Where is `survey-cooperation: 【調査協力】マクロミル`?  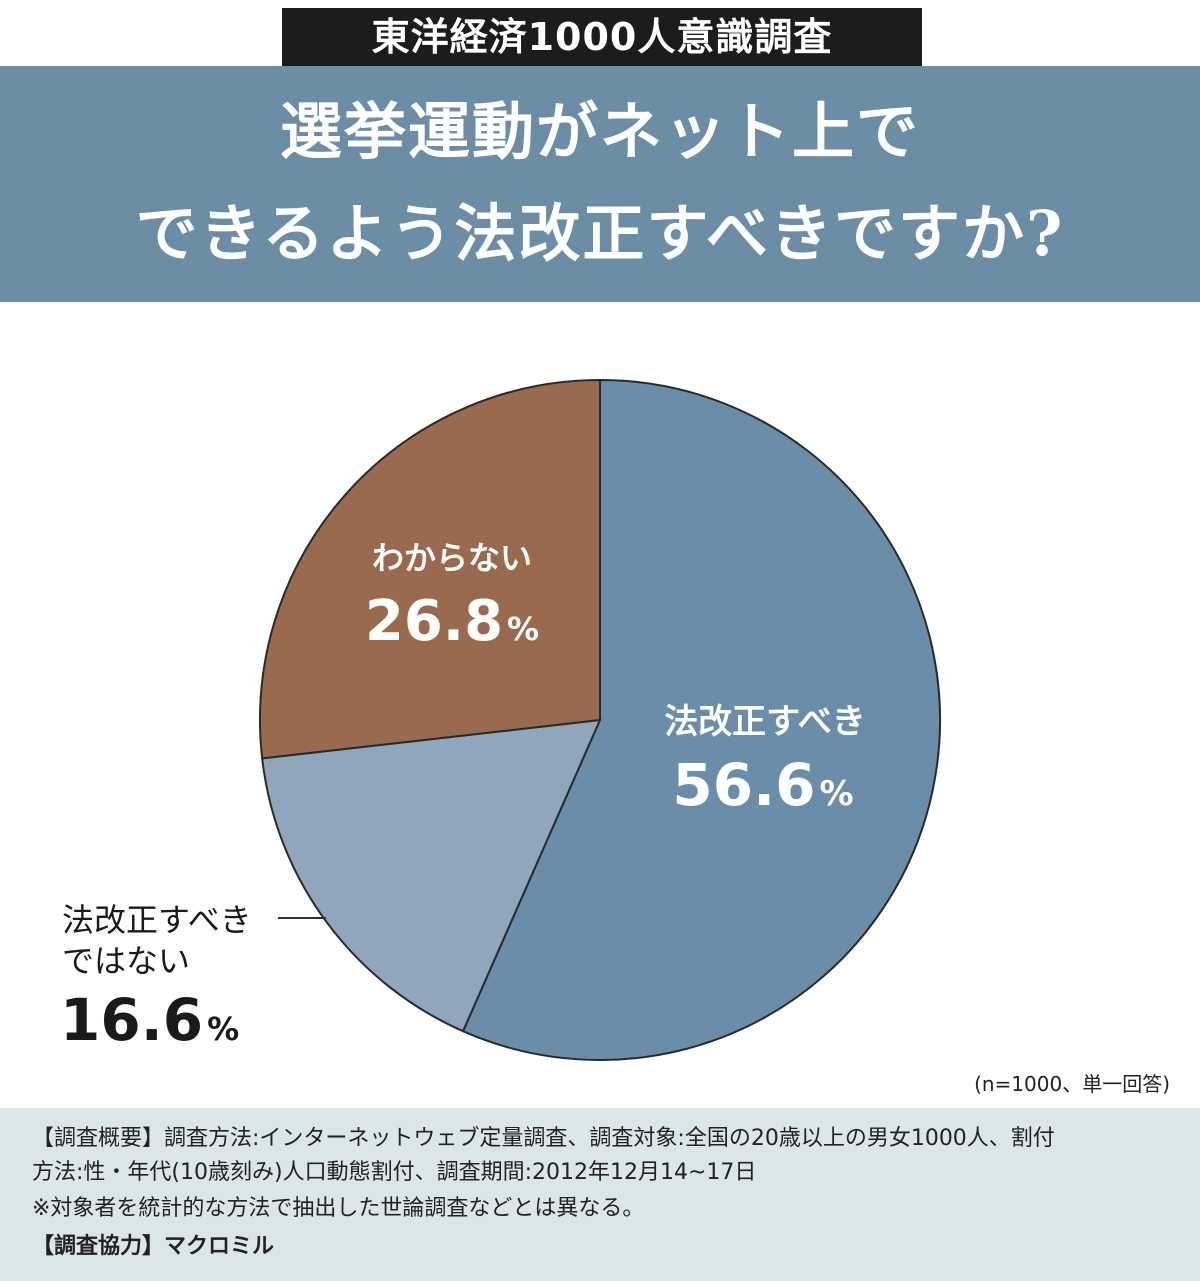 survey-cooperation: 【調査協力】マクロミル is located at coordinates (153, 1246).